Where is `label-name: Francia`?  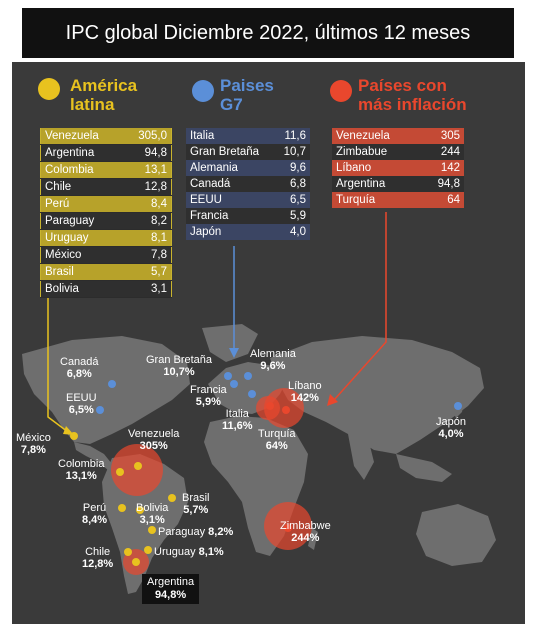 label-name: Francia is located at coordinates (208, 390).